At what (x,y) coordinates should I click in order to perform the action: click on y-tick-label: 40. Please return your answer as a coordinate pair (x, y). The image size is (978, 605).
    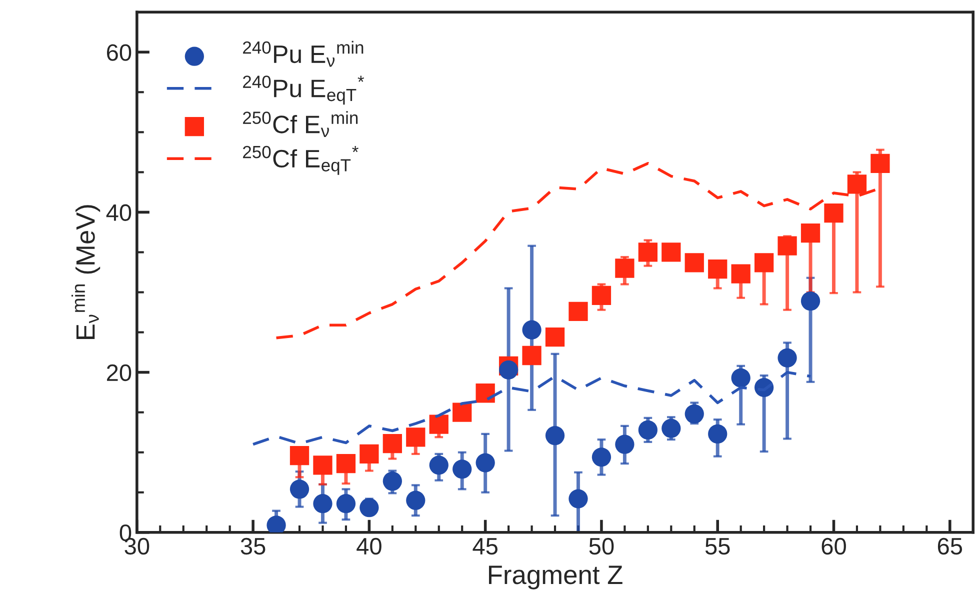
    Looking at the image, I should click on (119, 213).